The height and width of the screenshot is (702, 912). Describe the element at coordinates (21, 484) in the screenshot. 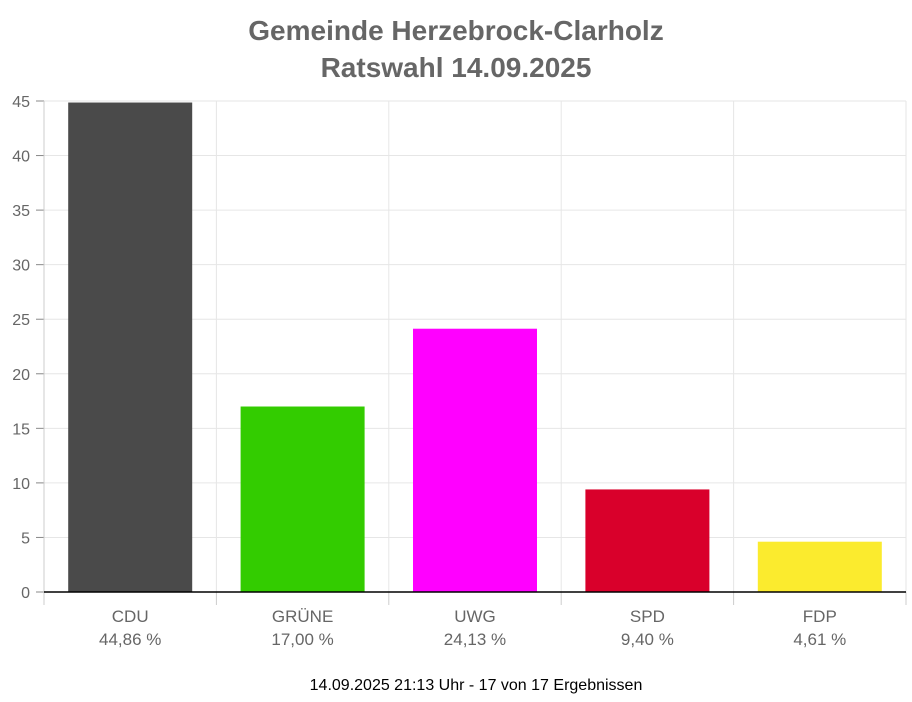

I see `y-tick-label: 10` at that location.